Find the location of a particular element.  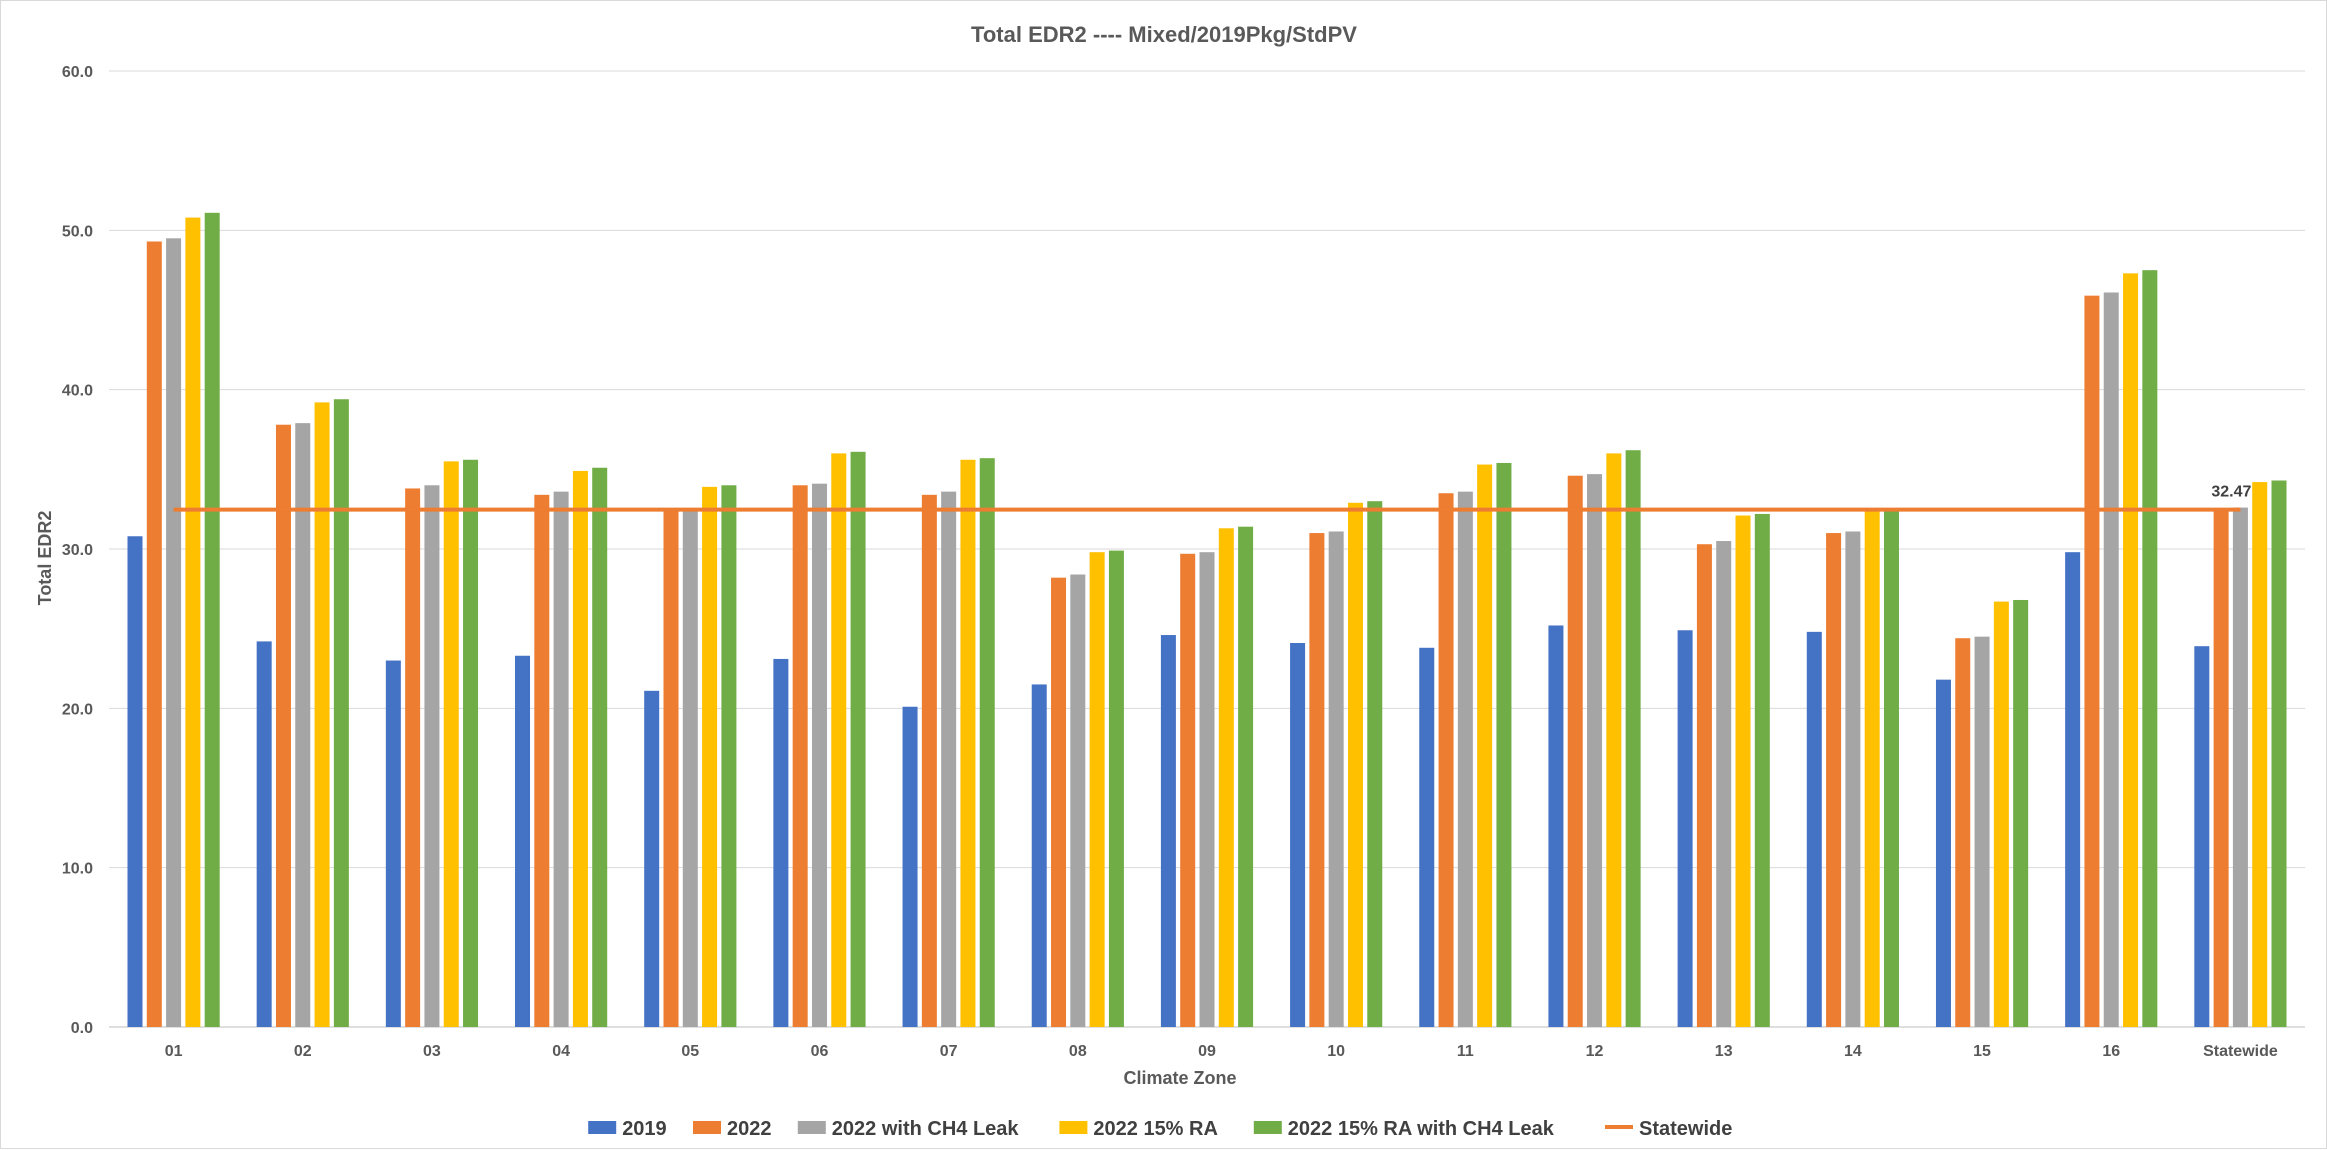

x-tick-label: 04 is located at coordinates (561, 1051).